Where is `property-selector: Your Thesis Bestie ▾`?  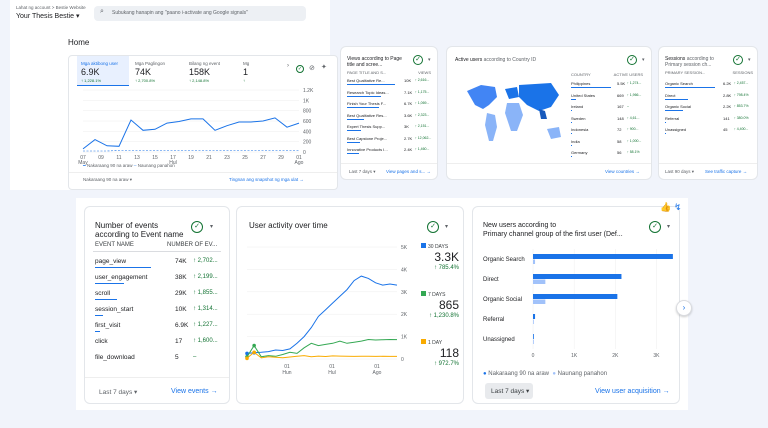 property-selector: Your Thesis Bestie ▾ is located at coordinates (48, 16).